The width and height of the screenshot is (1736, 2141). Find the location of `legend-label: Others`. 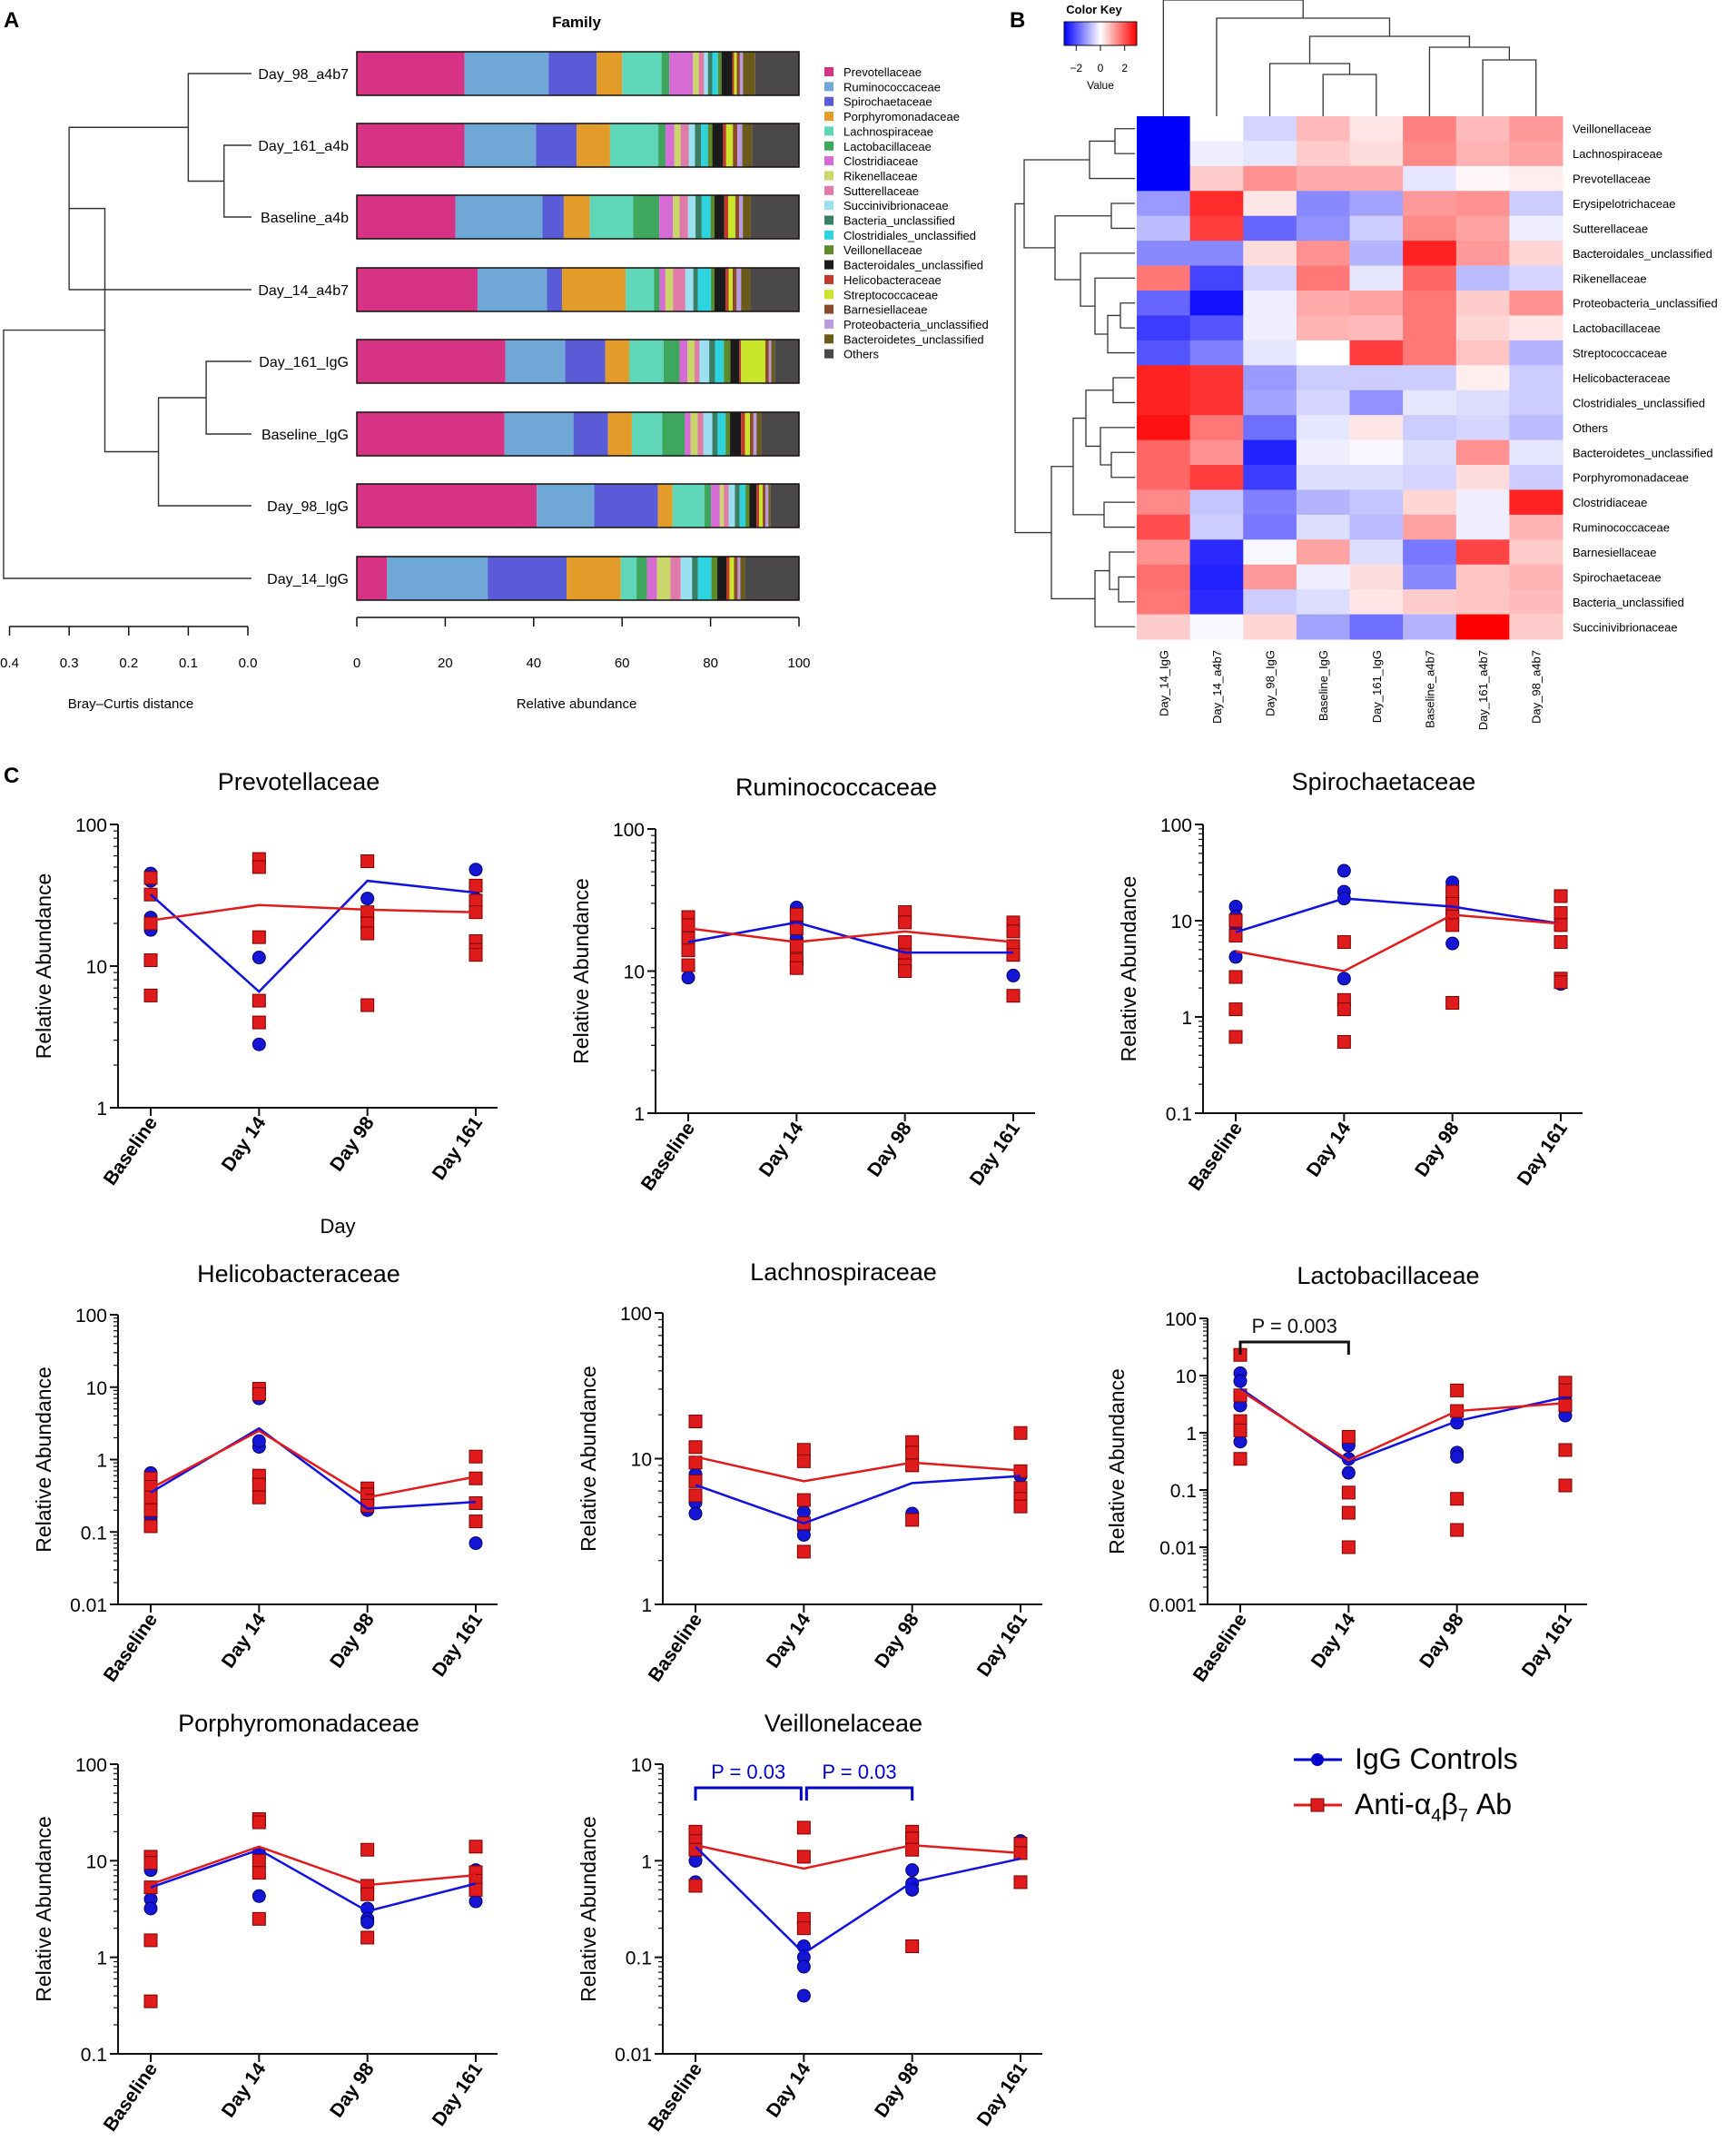

legend-label: Others is located at coordinates (861, 354).